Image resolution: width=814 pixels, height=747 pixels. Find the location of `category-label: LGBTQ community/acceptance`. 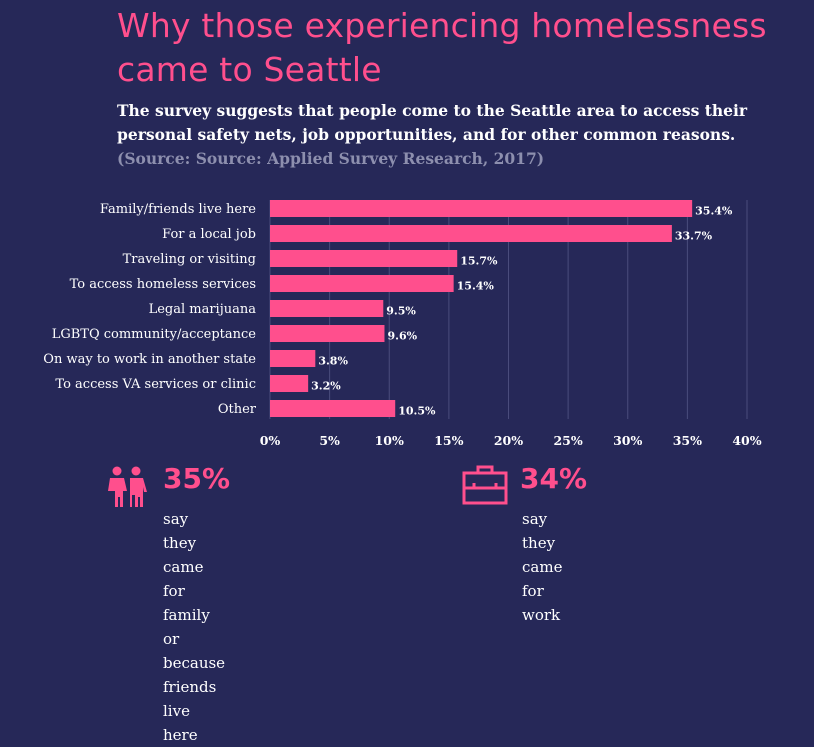

category-label: LGBTQ community/acceptance is located at coordinates (154, 334).